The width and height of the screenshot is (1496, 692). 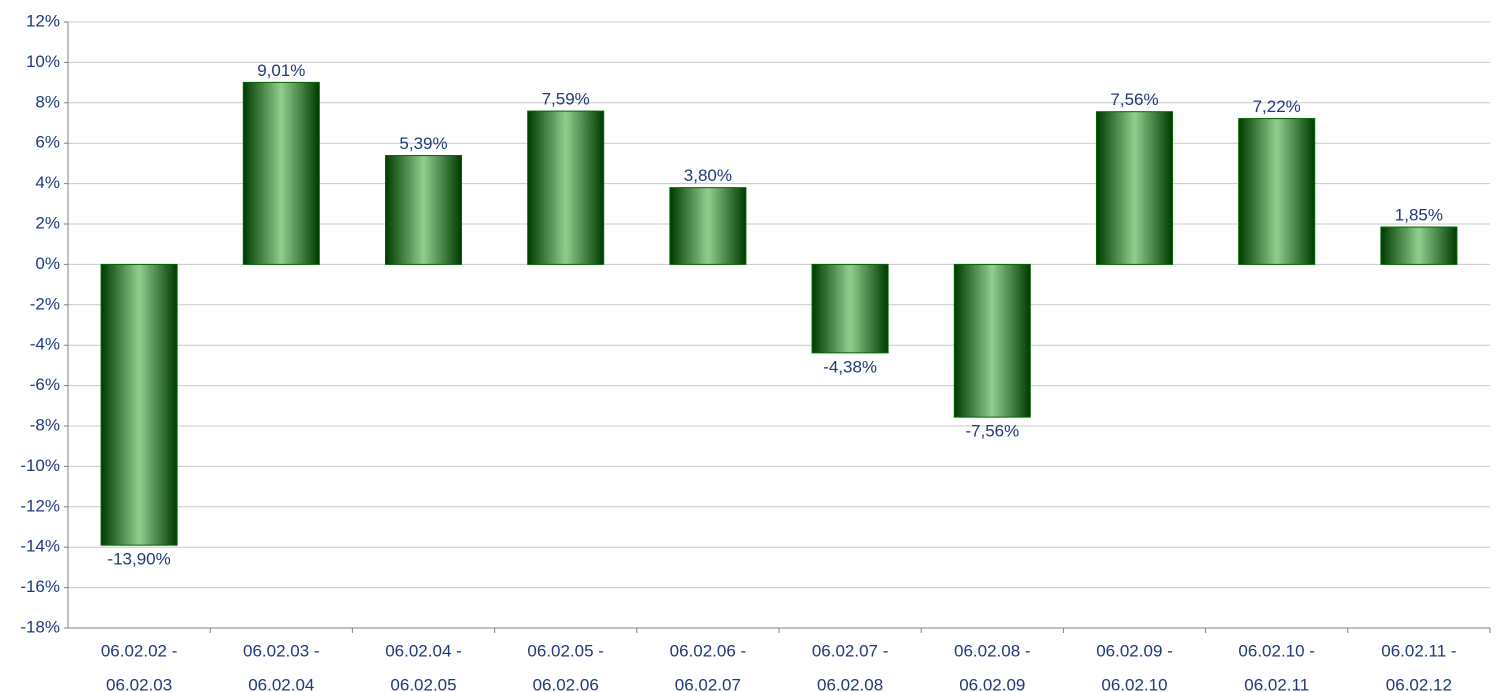 I want to click on x-tick-label: 06.02.03, so click(x=139, y=683).